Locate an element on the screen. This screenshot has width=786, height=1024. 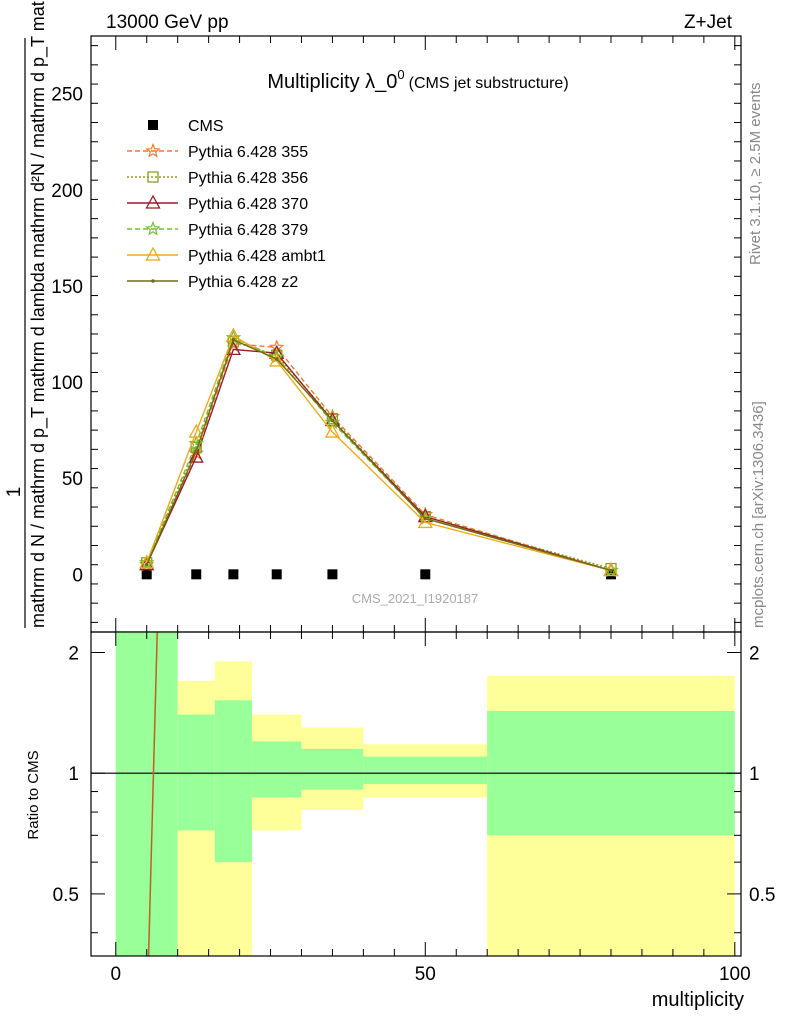
ratio-ytick-label-left: 1 is located at coordinates (73, 774).